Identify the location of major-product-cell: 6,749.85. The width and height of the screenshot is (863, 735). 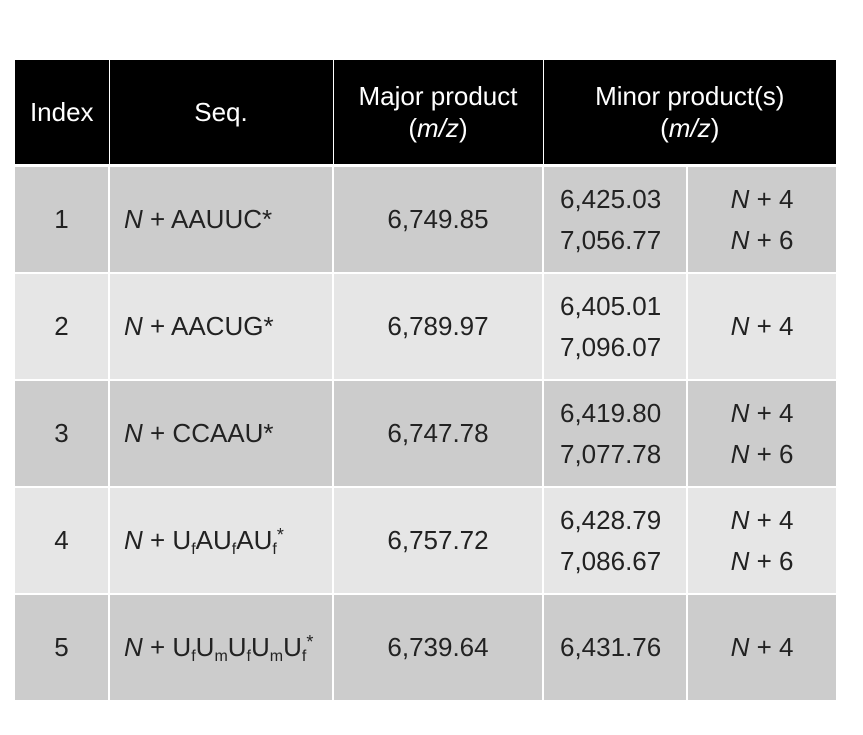
(438, 219).